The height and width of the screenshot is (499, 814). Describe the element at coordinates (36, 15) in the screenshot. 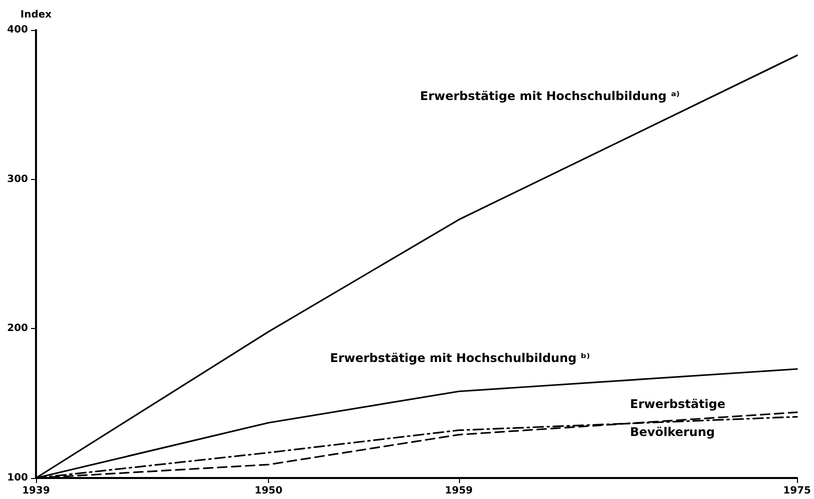

I see `y-axis-title: Index` at that location.